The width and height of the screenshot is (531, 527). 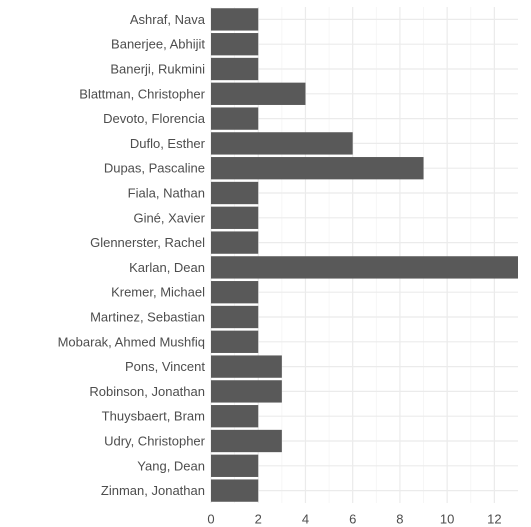 I want to click on x-tick-label: 4, so click(x=305, y=519).